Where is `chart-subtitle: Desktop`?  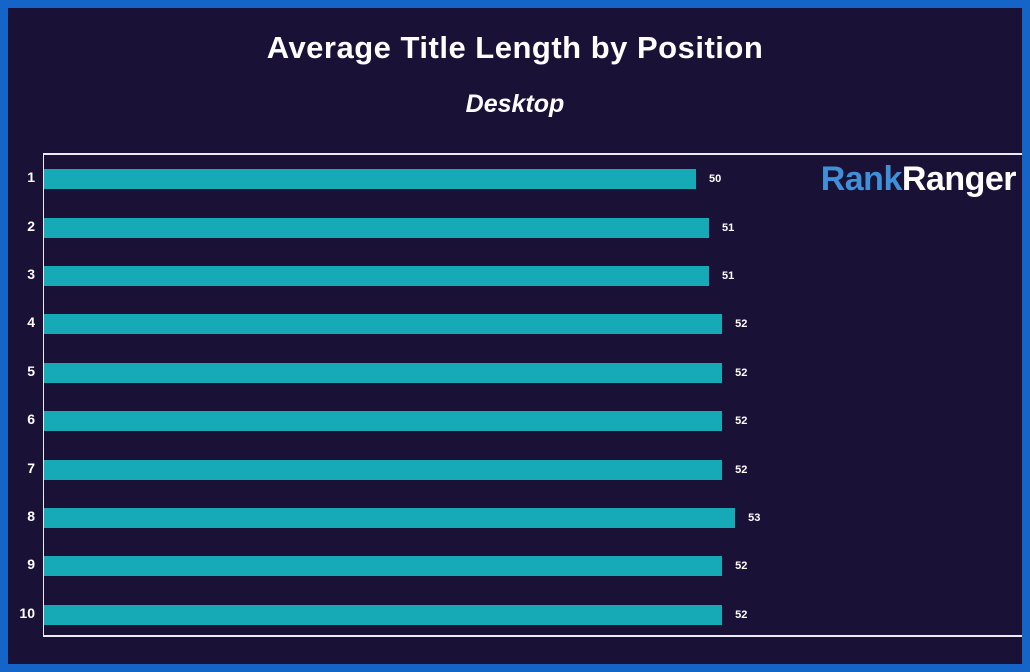
chart-subtitle: Desktop is located at coordinates (515, 104).